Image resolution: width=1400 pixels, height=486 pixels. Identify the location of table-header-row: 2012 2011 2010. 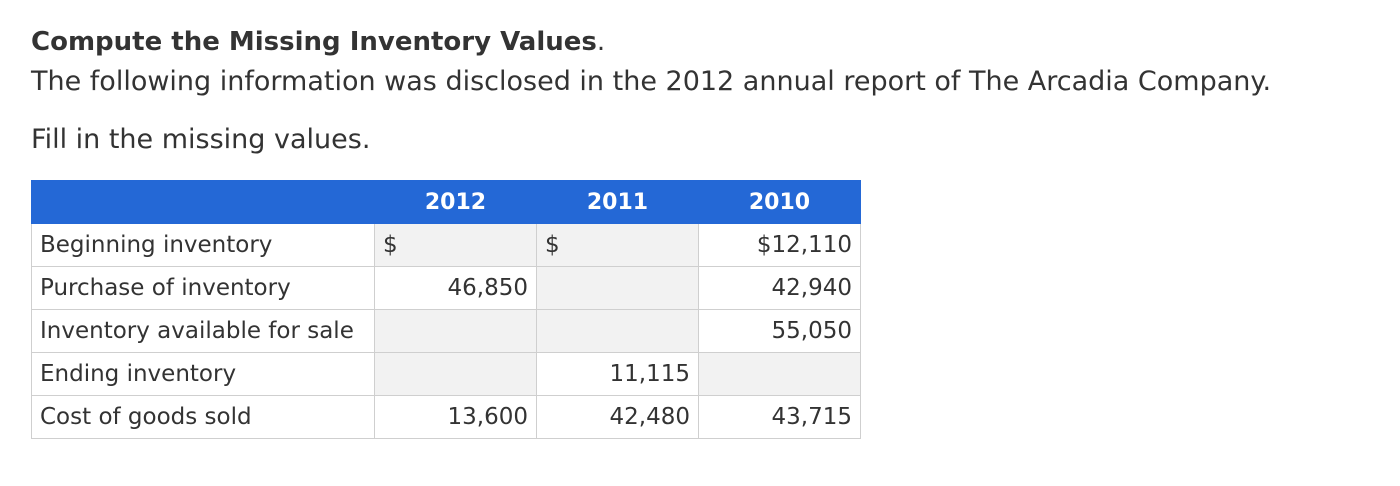
(446, 202).